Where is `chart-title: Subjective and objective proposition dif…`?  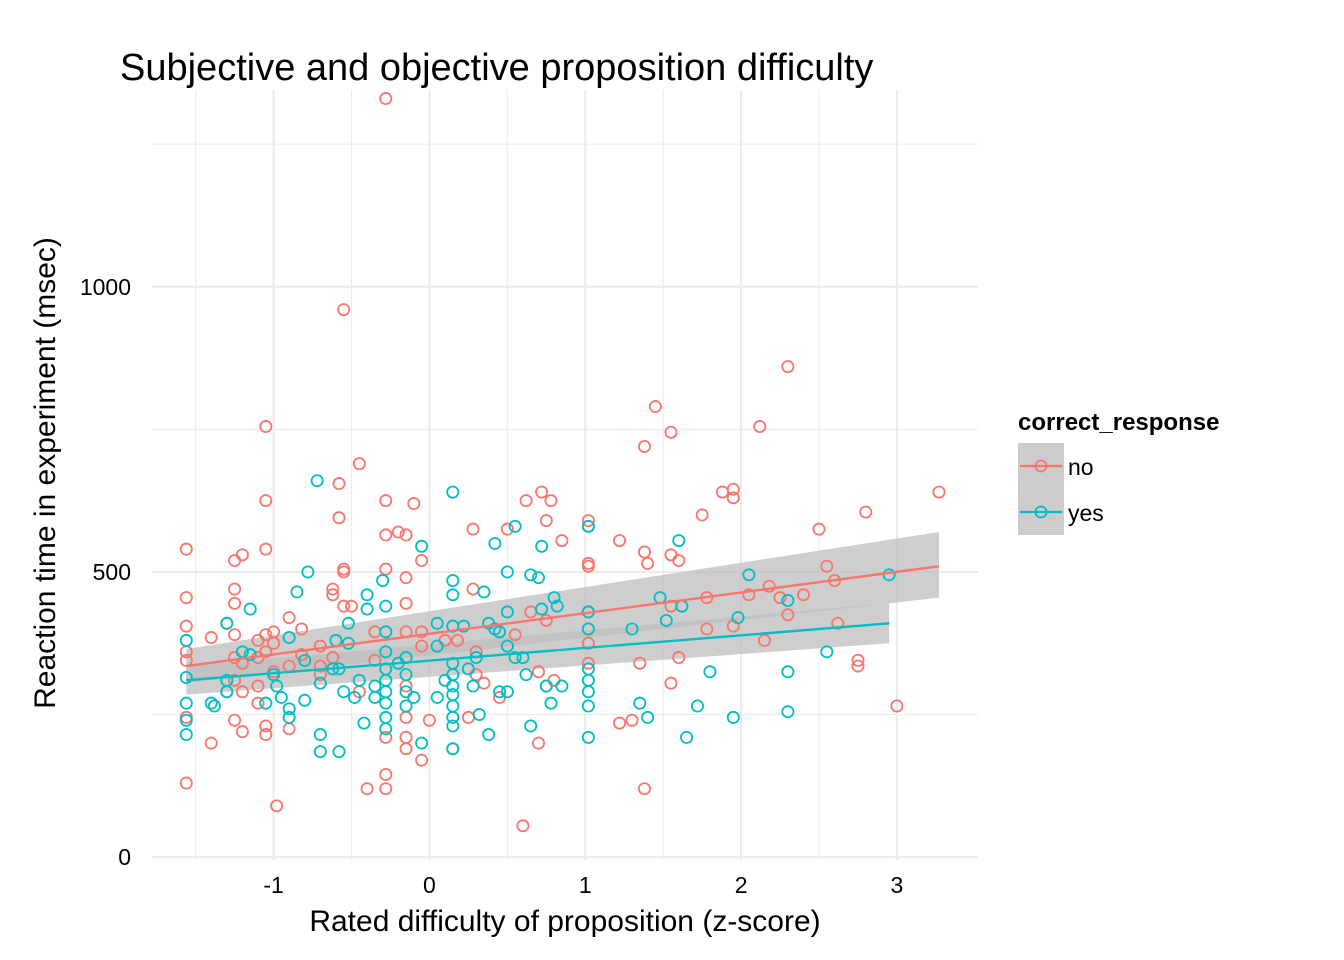 chart-title: Subjective and objective proposition dif… is located at coordinates (496, 68).